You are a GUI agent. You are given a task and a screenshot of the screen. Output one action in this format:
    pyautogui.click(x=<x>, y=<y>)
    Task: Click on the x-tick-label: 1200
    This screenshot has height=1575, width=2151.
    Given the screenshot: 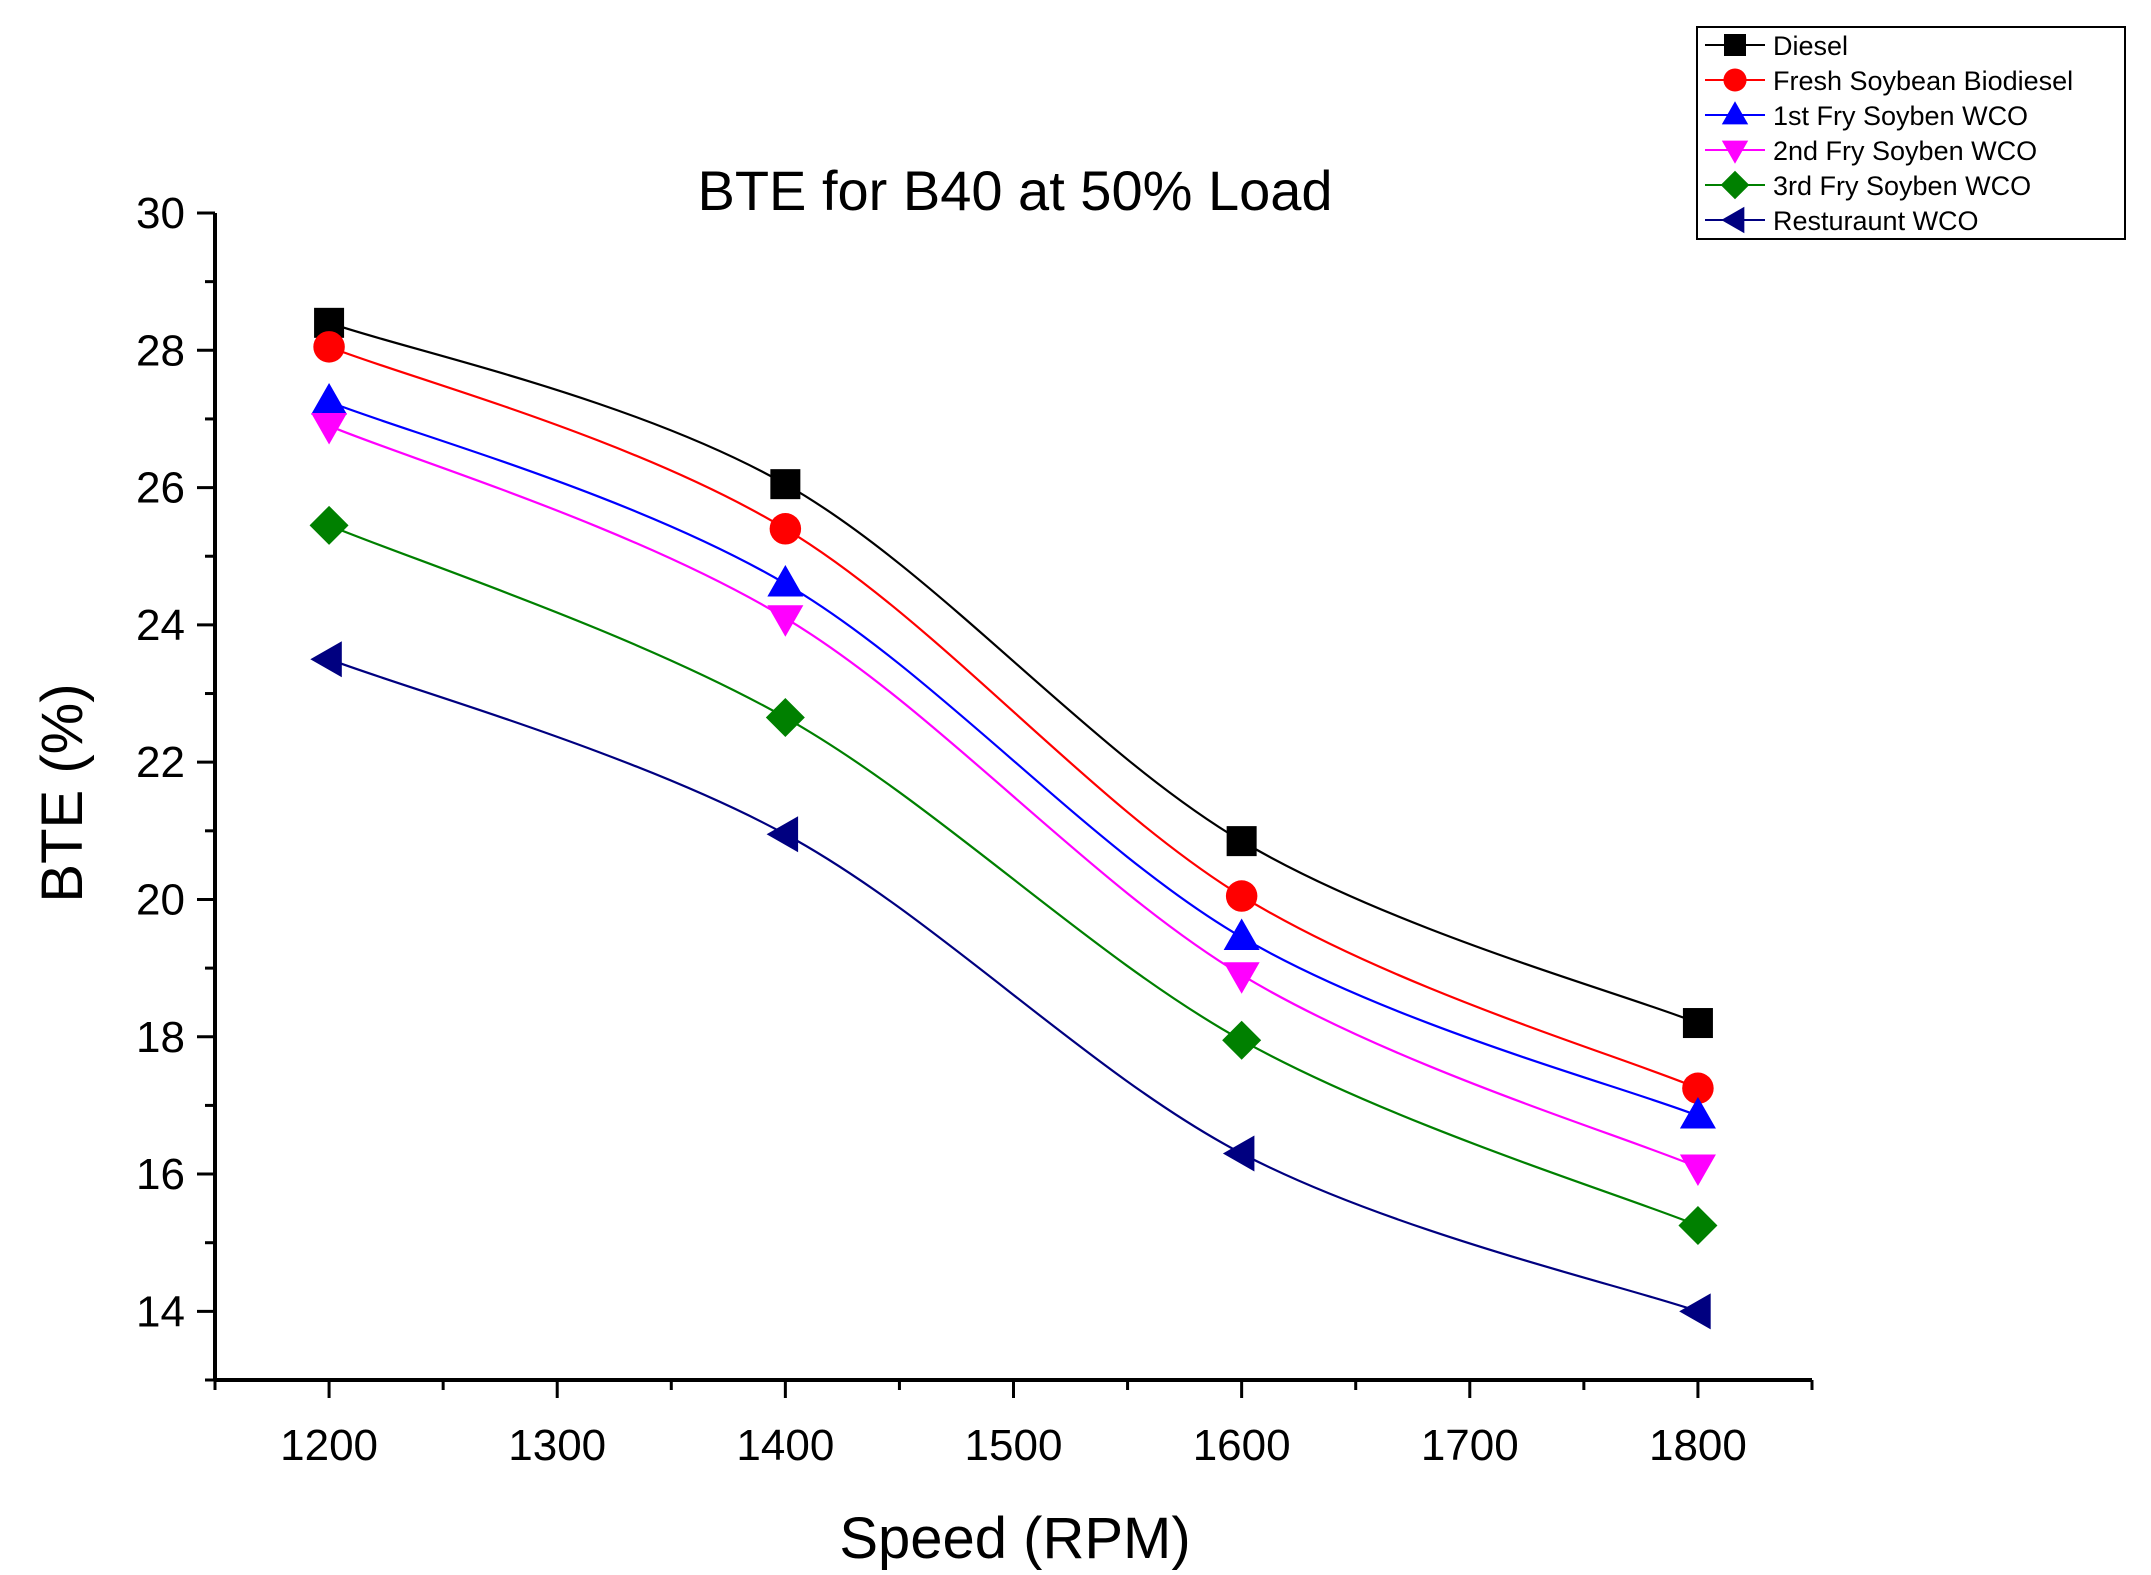 What is the action you would take?
    pyautogui.click(x=329, y=1445)
    